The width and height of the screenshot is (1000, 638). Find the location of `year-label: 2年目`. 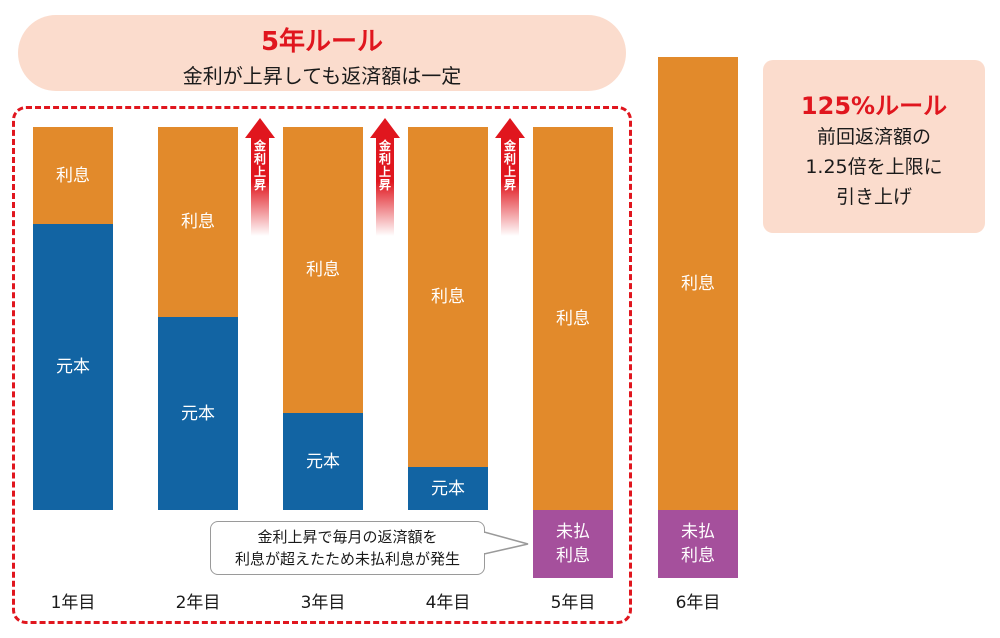

year-label: 2年目 is located at coordinates (198, 603).